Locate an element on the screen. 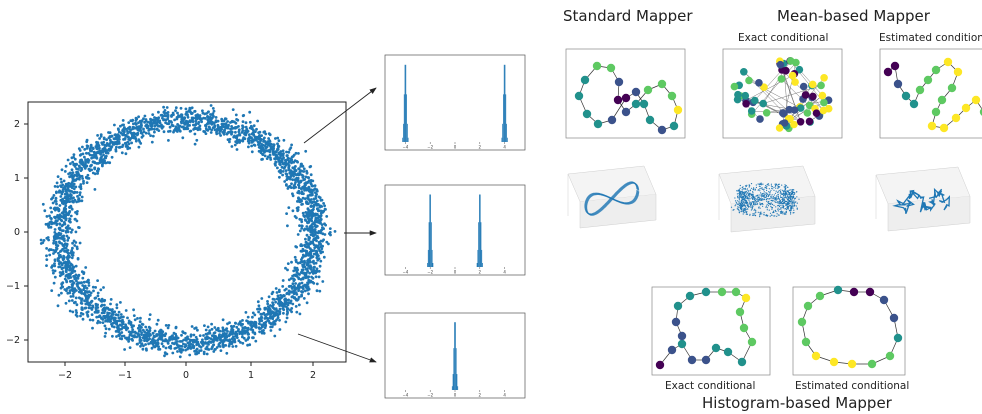 This screenshot has height=414, width=982. graph-edge is located at coordinates (619, 109).